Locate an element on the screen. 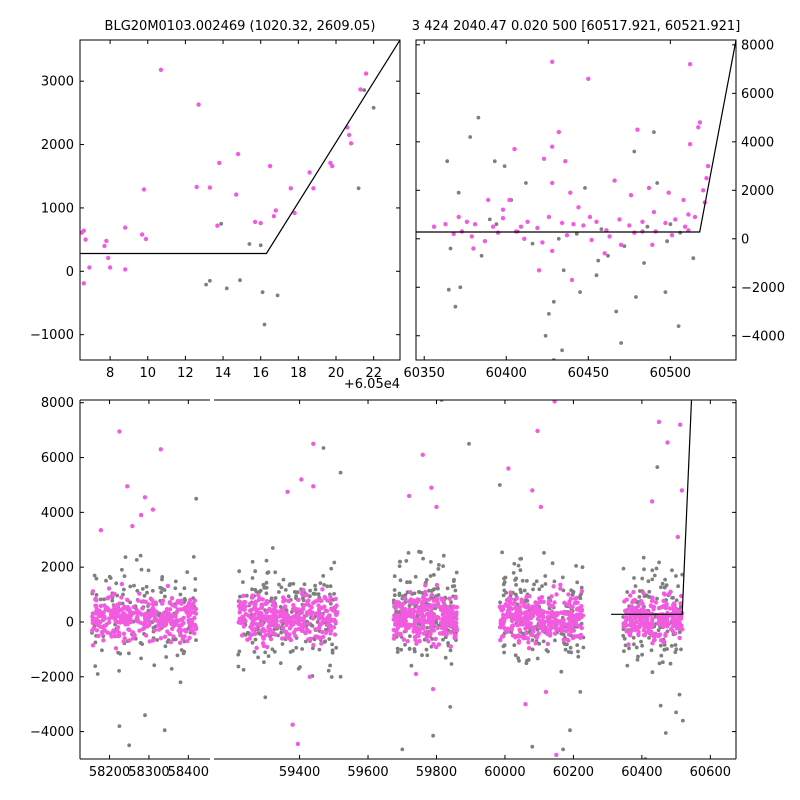 This screenshot has width=800, height=800. panel-bottom-y-tick-label: −2000 is located at coordinates (52, 677).